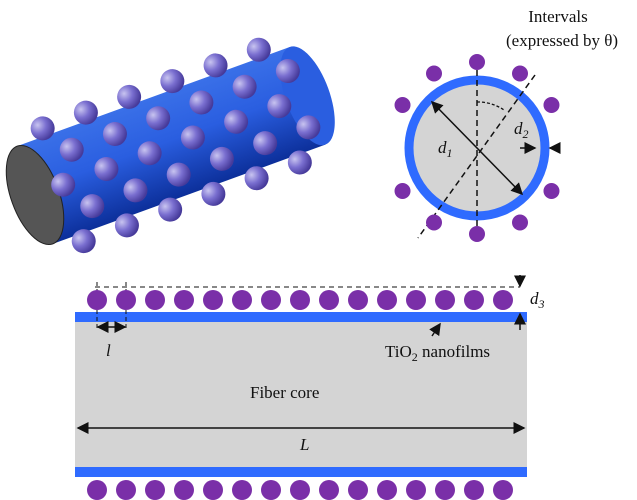 The height and width of the screenshot is (500, 637). I want to click on d3-symbol: d, so click(534, 298).